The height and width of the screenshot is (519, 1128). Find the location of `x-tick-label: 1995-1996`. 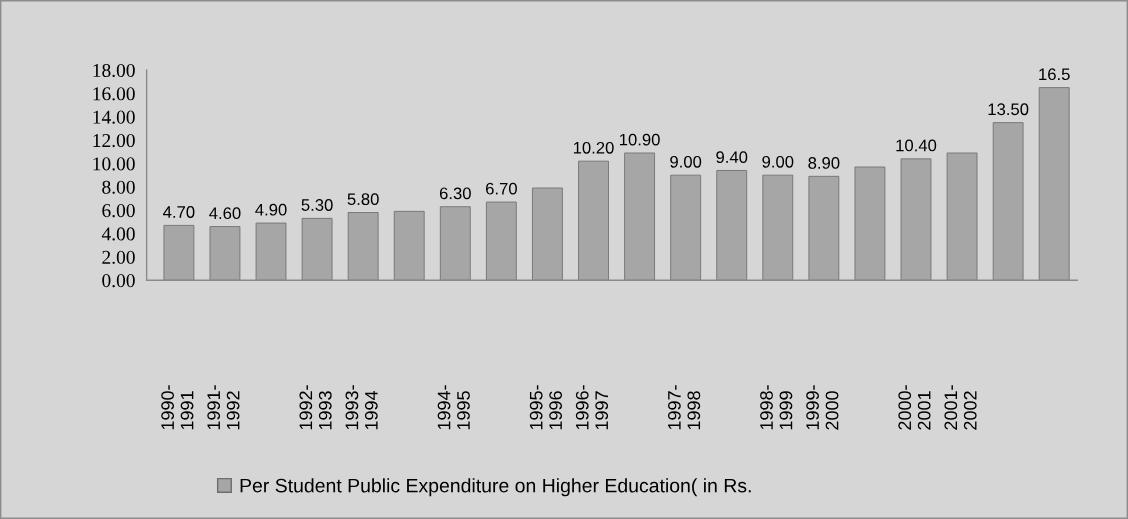

x-tick-label: 1995-1996 is located at coordinates (546, 407).